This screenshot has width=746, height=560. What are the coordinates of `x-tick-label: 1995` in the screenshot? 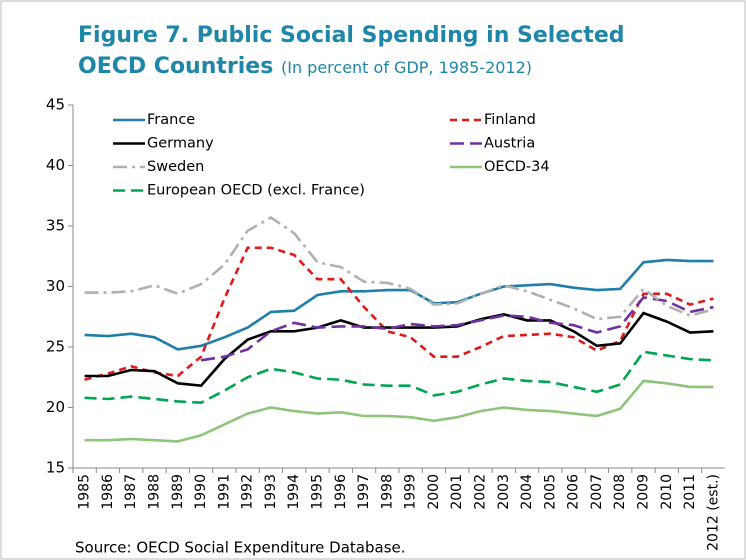 It's located at (318, 492).